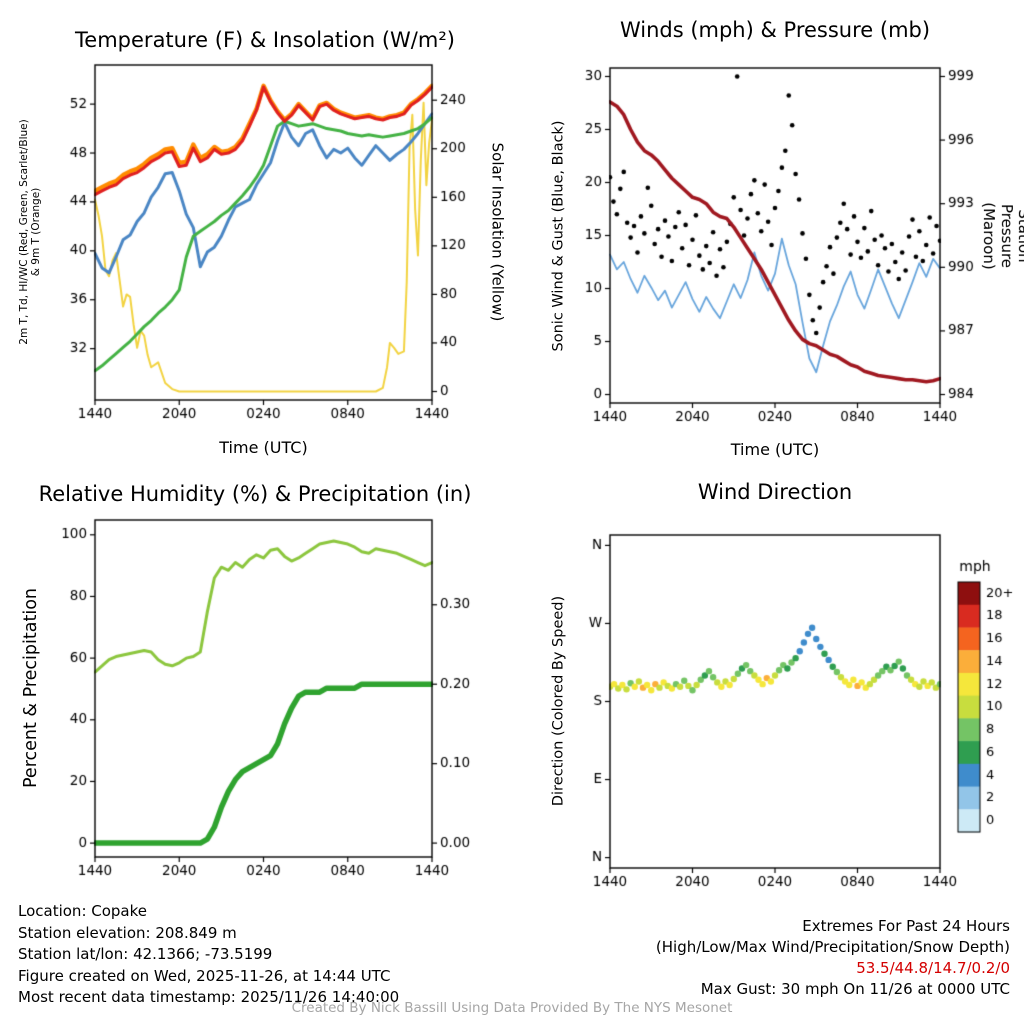 The width and height of the screenshot is (1024, 1024). I want to click on winds-chart-title: Winds (mph) & Pressure (mb), so click(775, 30).